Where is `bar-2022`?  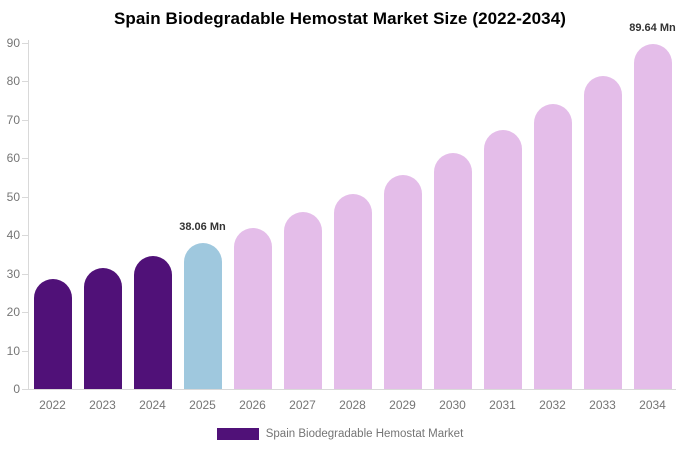
bar-2022 is located at coordinates (52, 334).